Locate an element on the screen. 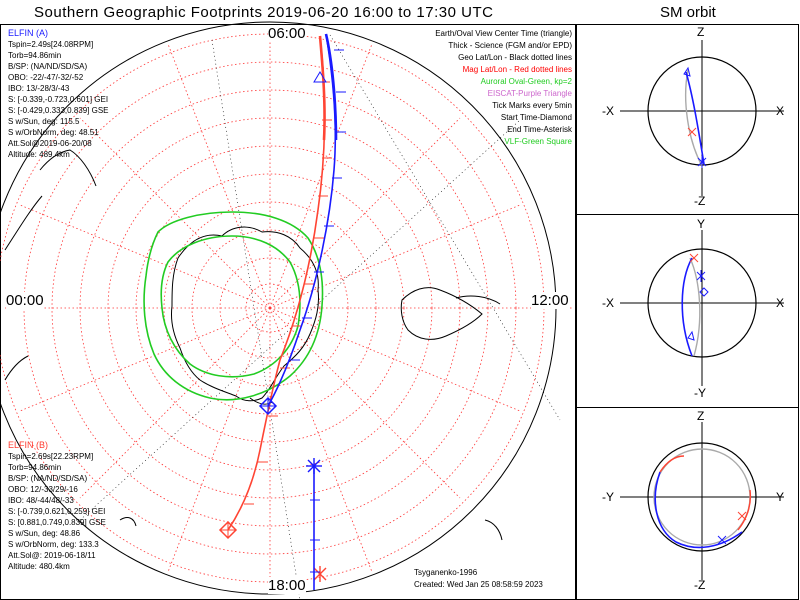  elfin-a-line: S: [-0.339,-0.723,0.601] GEI is located at coordinates (58, 99).